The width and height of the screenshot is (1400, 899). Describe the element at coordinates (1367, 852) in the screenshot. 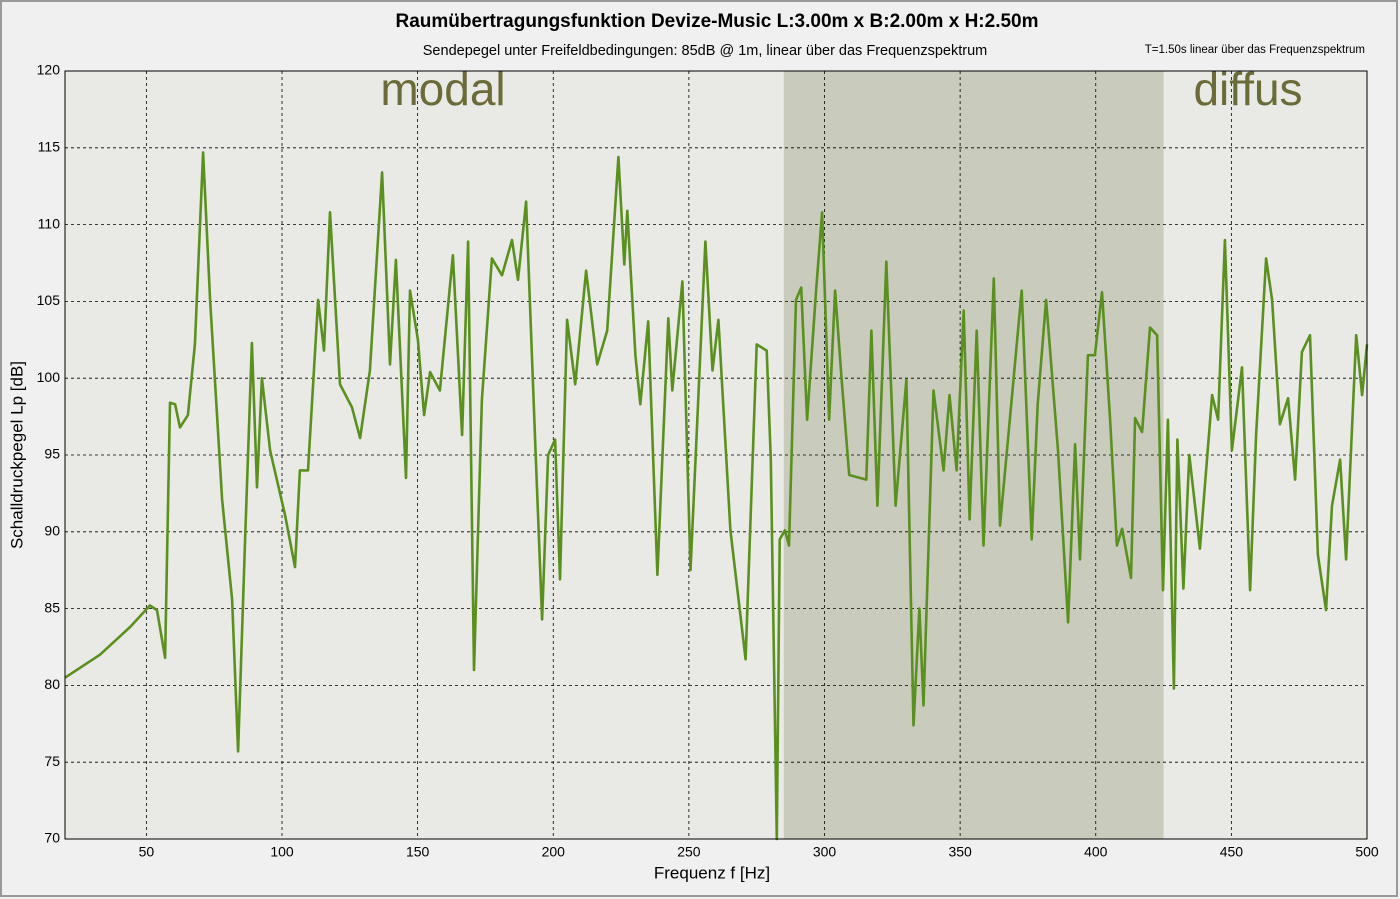

I see `x-tick-label: 500` at that location.